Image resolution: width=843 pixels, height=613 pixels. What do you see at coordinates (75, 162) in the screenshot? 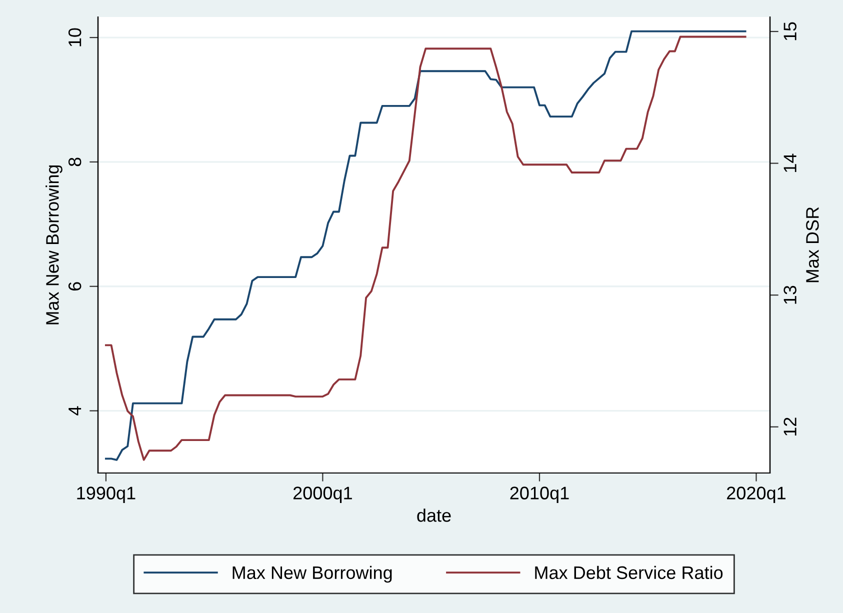
I see `y-tick-label: 8` at bounding box center [75, 162].